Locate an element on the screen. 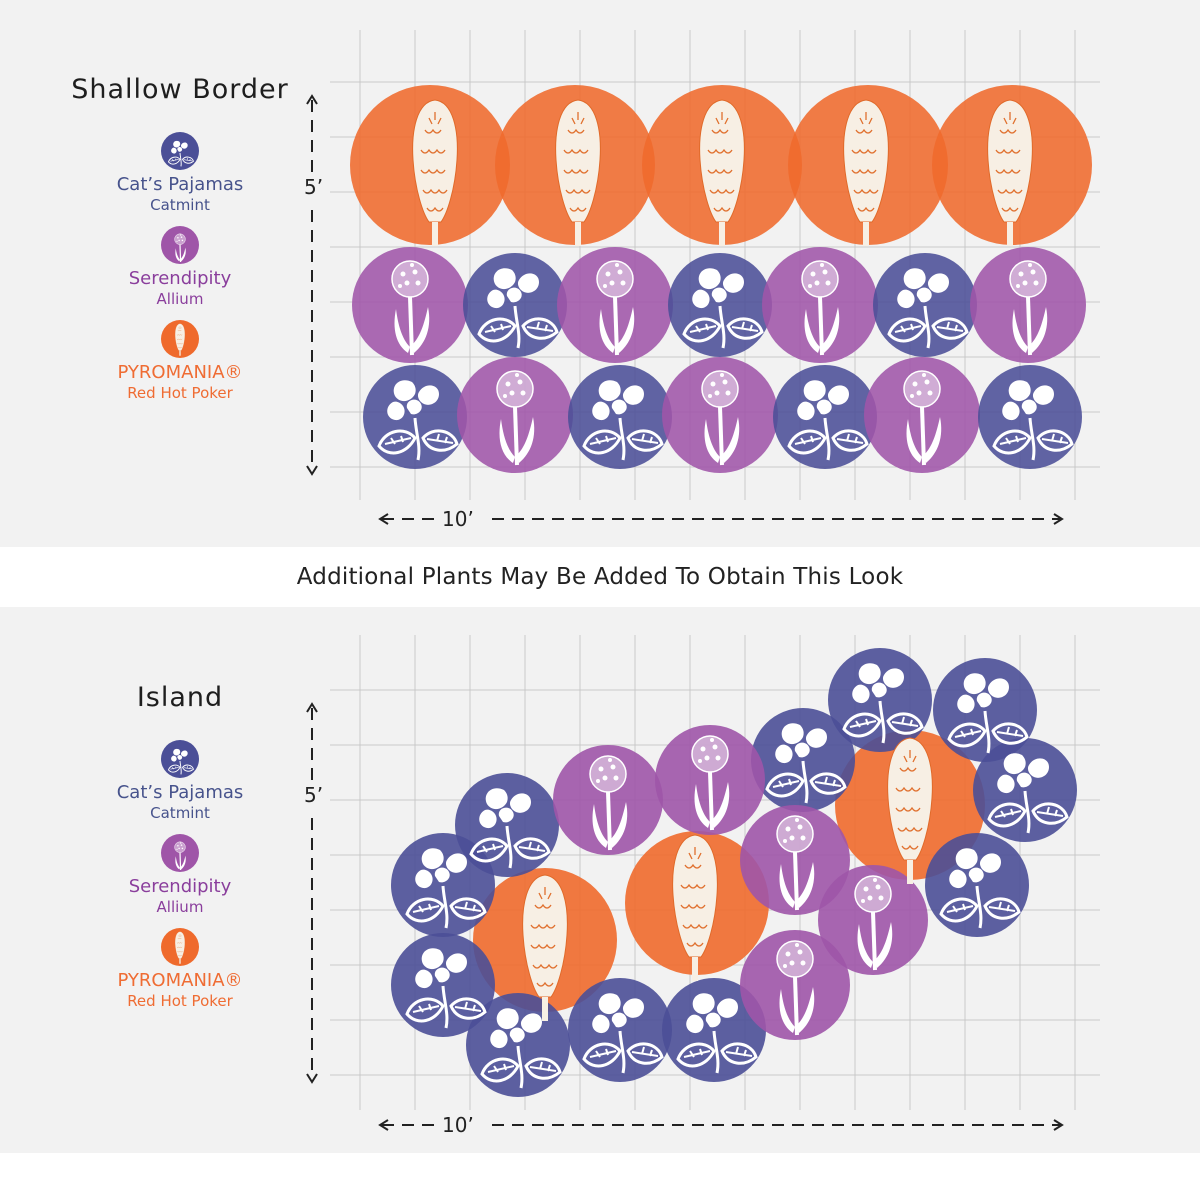 The height and width of the screenshot is (1200, 1200). shallow-width-arrow is located at coordinates (721, 519).